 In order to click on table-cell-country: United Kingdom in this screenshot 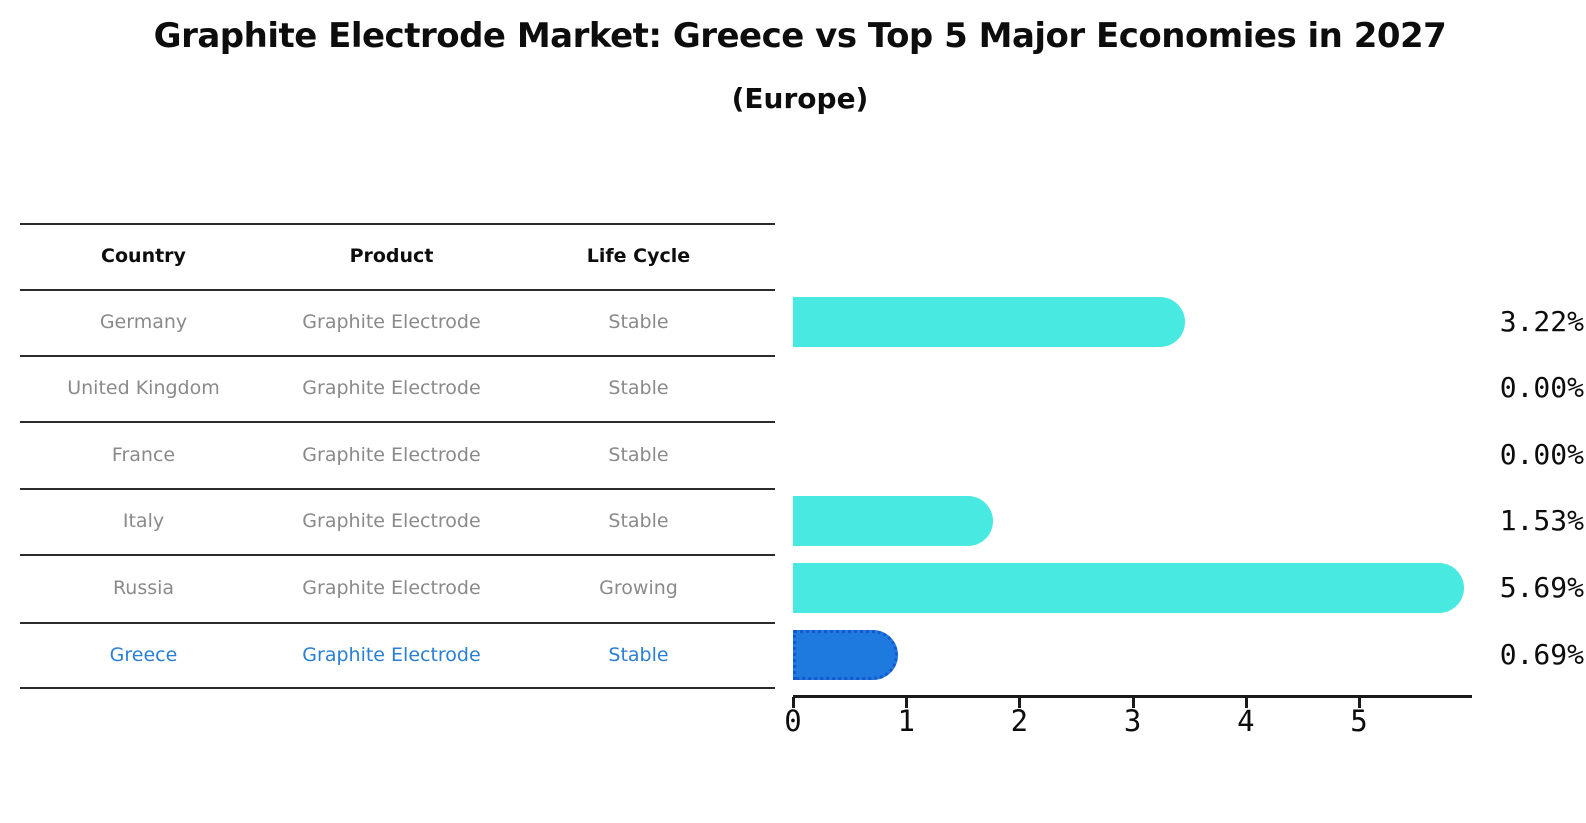, I will do `click(143, 388)`.